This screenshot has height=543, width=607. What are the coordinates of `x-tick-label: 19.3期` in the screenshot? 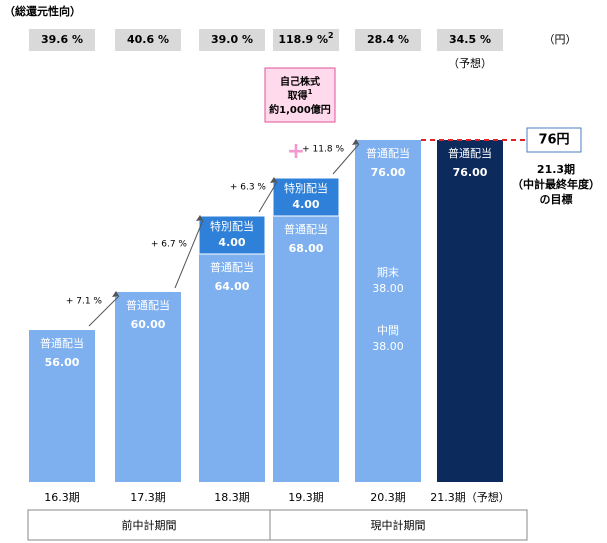 It's located at (306, 497).